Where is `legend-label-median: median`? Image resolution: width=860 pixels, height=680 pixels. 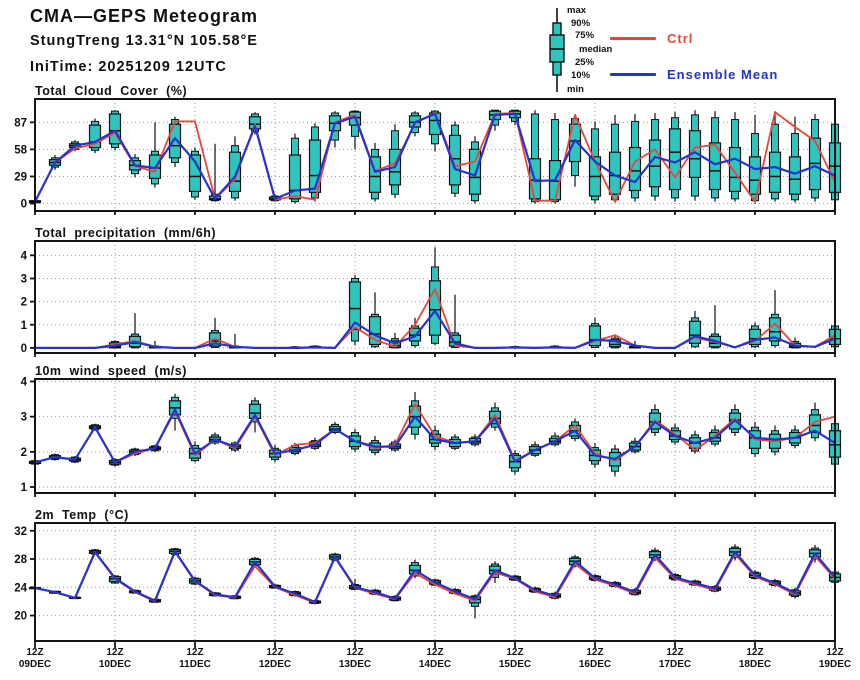 legend-label-median: median is located at coordinates (595, 49).